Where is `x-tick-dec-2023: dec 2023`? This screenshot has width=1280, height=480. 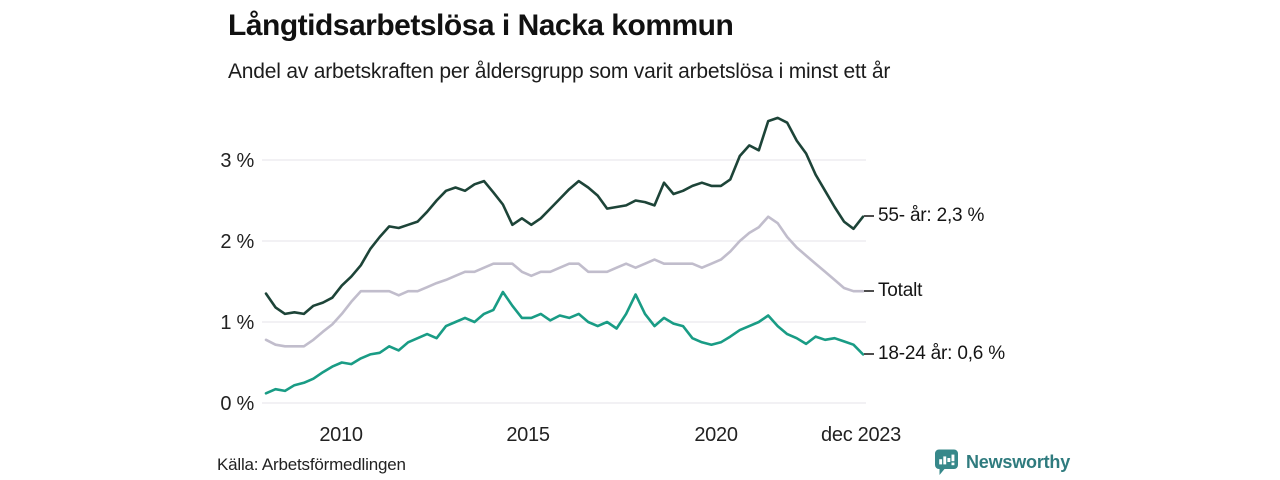 x-tick-dec-2023: dec 2023 is located at coordinates (861, 435).